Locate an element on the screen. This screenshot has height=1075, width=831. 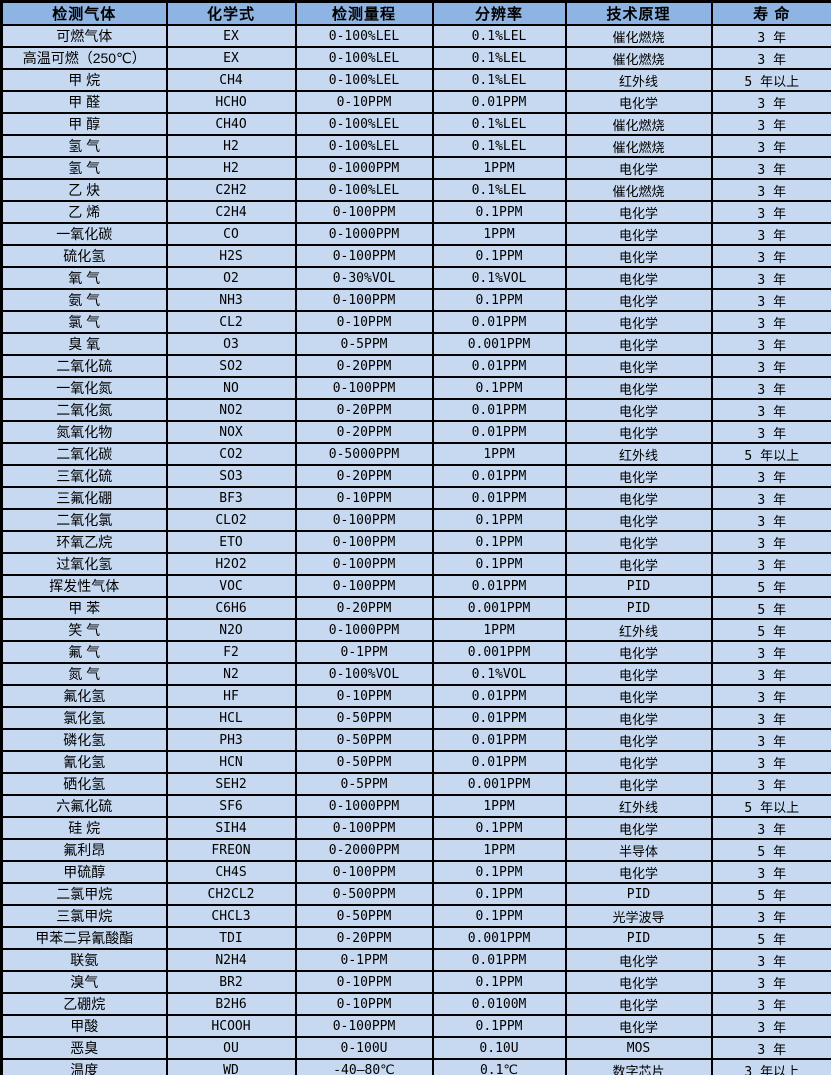
cell-gas-name: 六氟化硫 is located at coordinates (84, 806).